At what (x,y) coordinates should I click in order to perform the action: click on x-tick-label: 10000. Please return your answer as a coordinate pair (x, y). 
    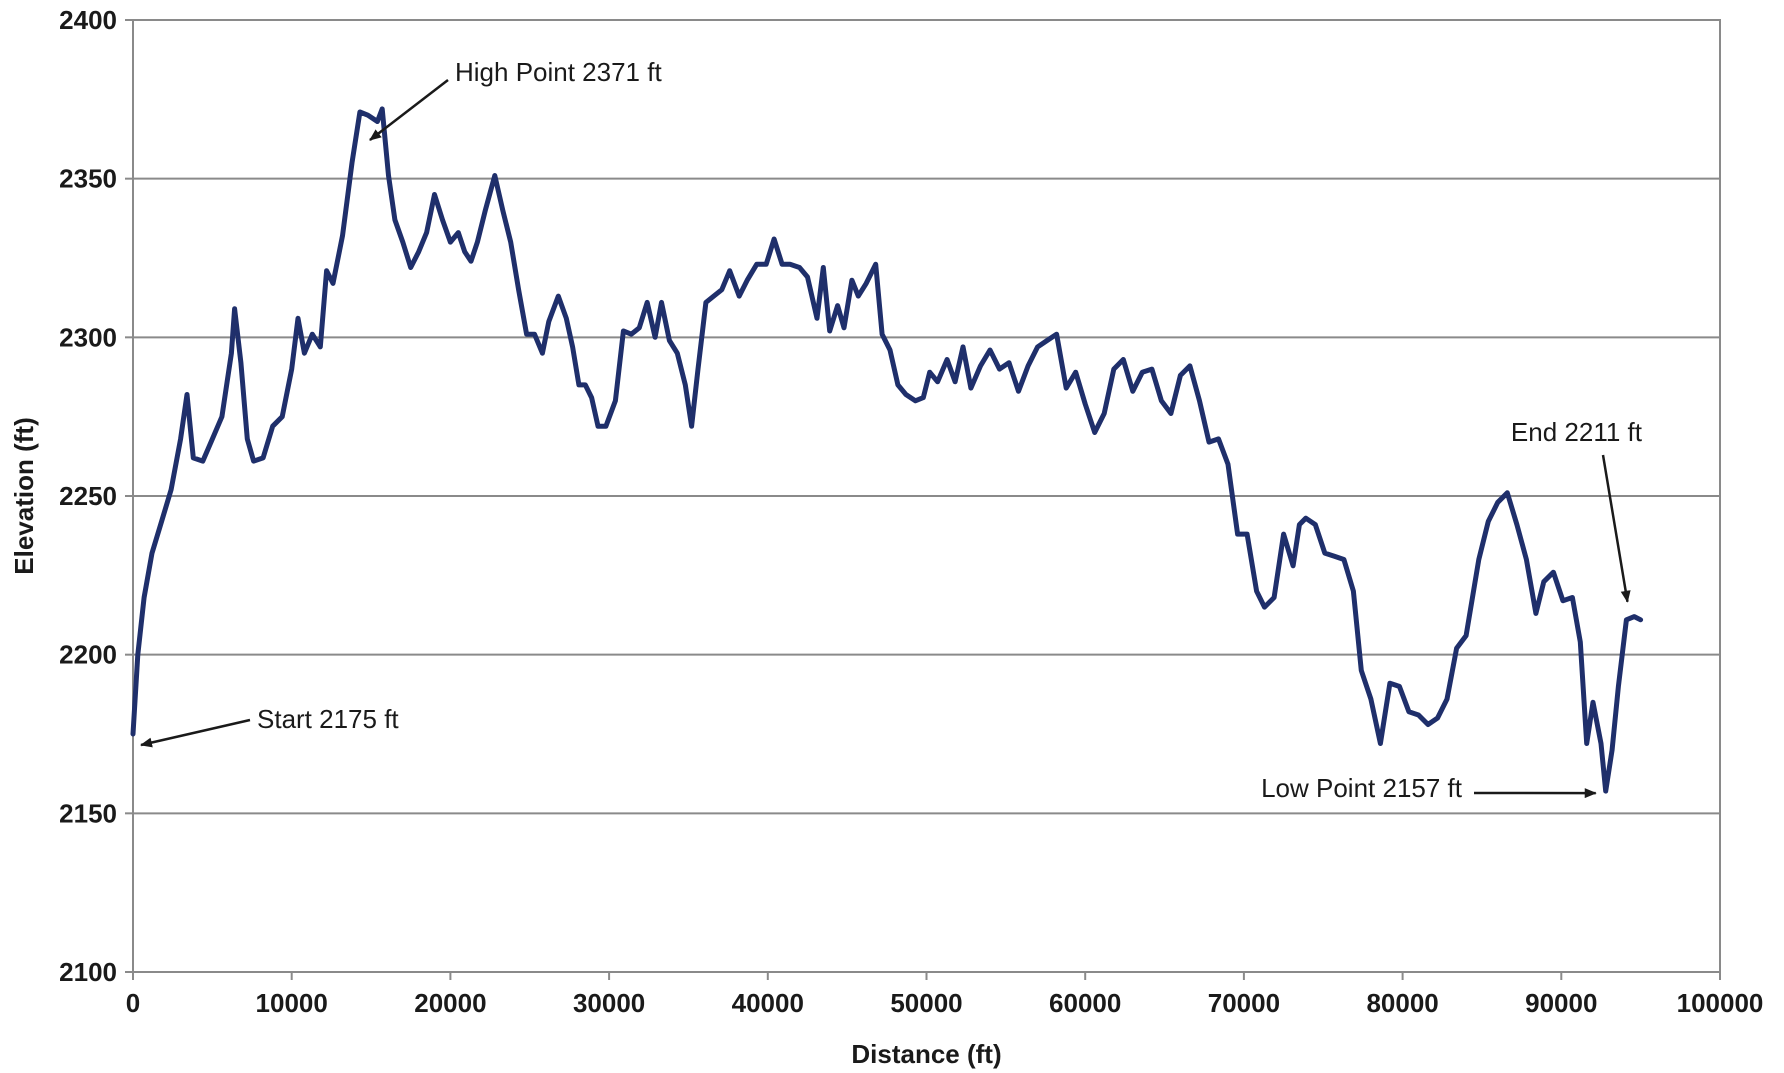
    Looking at the image, I should click on (292, 1003).